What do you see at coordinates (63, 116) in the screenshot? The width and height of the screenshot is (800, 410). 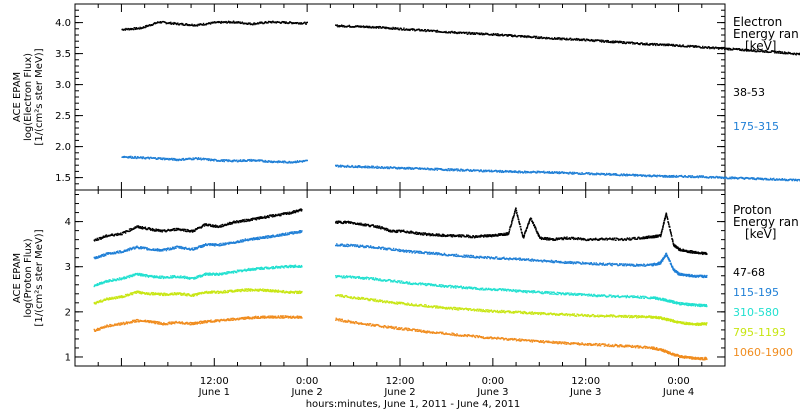 I see `electron-y-tick-label: 2.5` at bounding box center [63, 116].